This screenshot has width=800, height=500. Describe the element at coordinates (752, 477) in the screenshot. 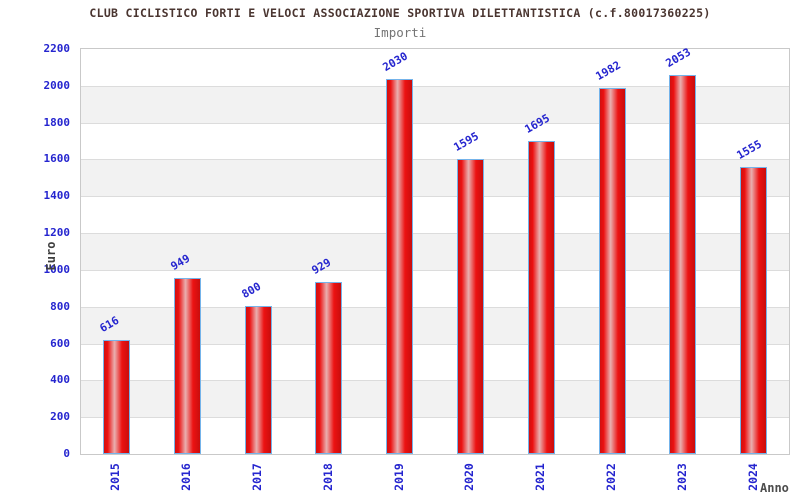

I see `x-axis-tick-label: 2024` at that location.